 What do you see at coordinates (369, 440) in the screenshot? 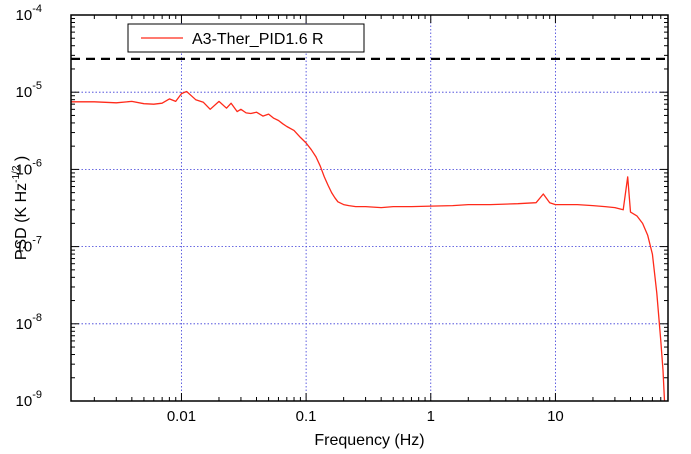
I see `x-axis-title: Frequency (Hz)` at bounding box center [369, 440].